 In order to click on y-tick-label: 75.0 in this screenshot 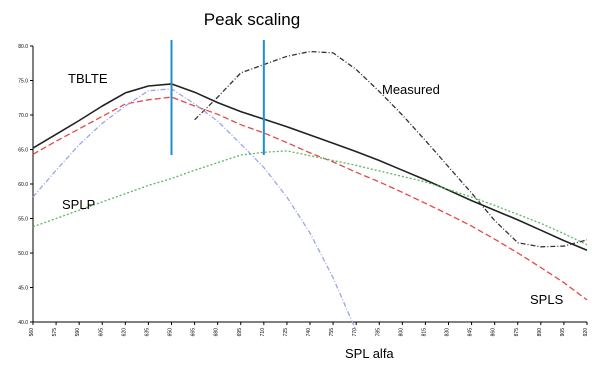, I will do `click(23, 82)`.